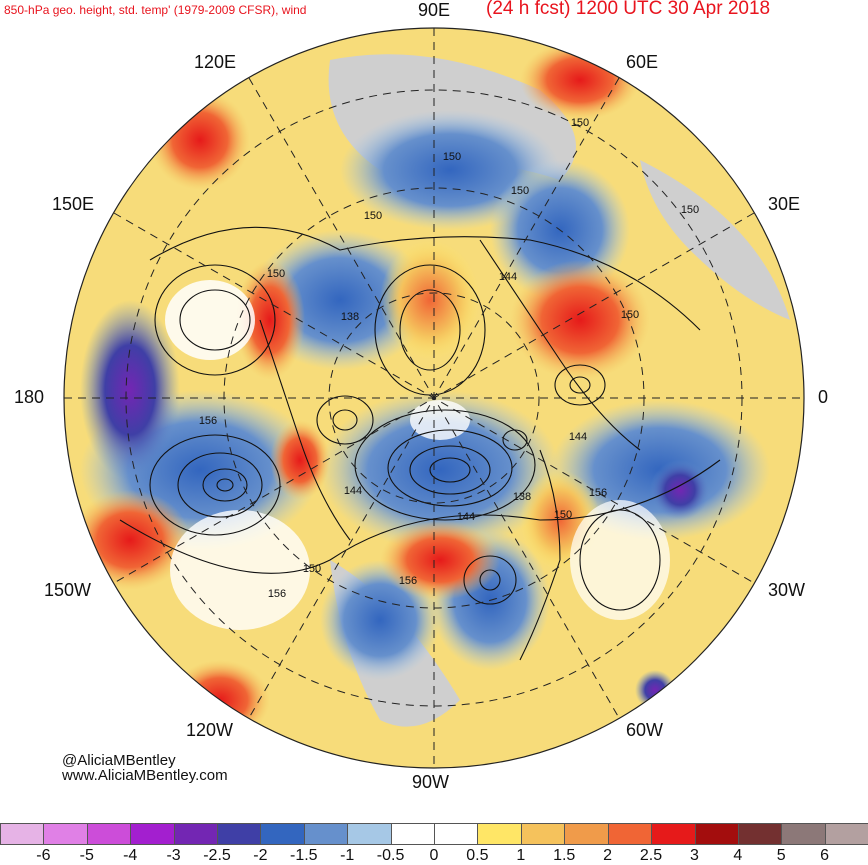 This screenshot has width=868, height=865. What do you see at coordinates (651, 855) in the screenshot?
I see `colorbar-tick-label: 2.5` at bounding box center [651, 855].